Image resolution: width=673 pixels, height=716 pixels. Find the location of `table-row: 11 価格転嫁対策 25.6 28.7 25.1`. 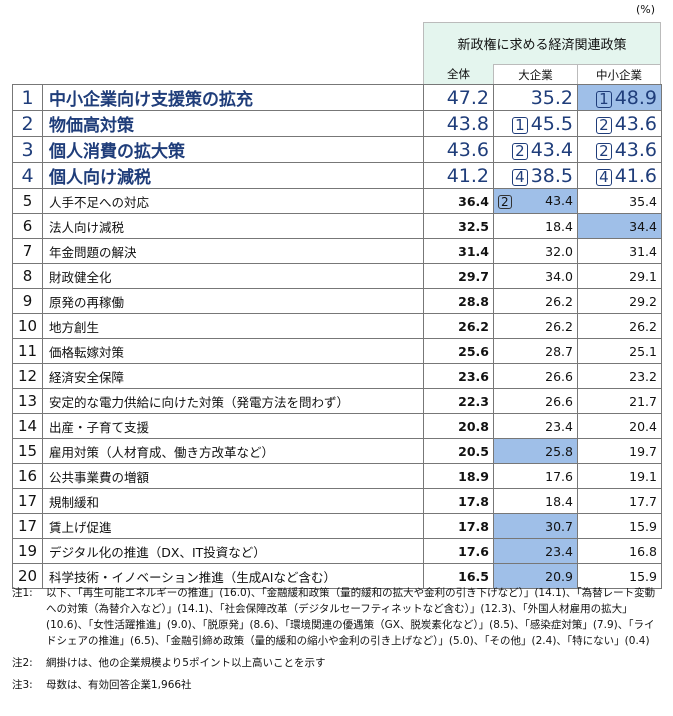

table-row: 11 価格転嫁対策 25.6 28.7 25.1 is located at coordinates (337, 351).